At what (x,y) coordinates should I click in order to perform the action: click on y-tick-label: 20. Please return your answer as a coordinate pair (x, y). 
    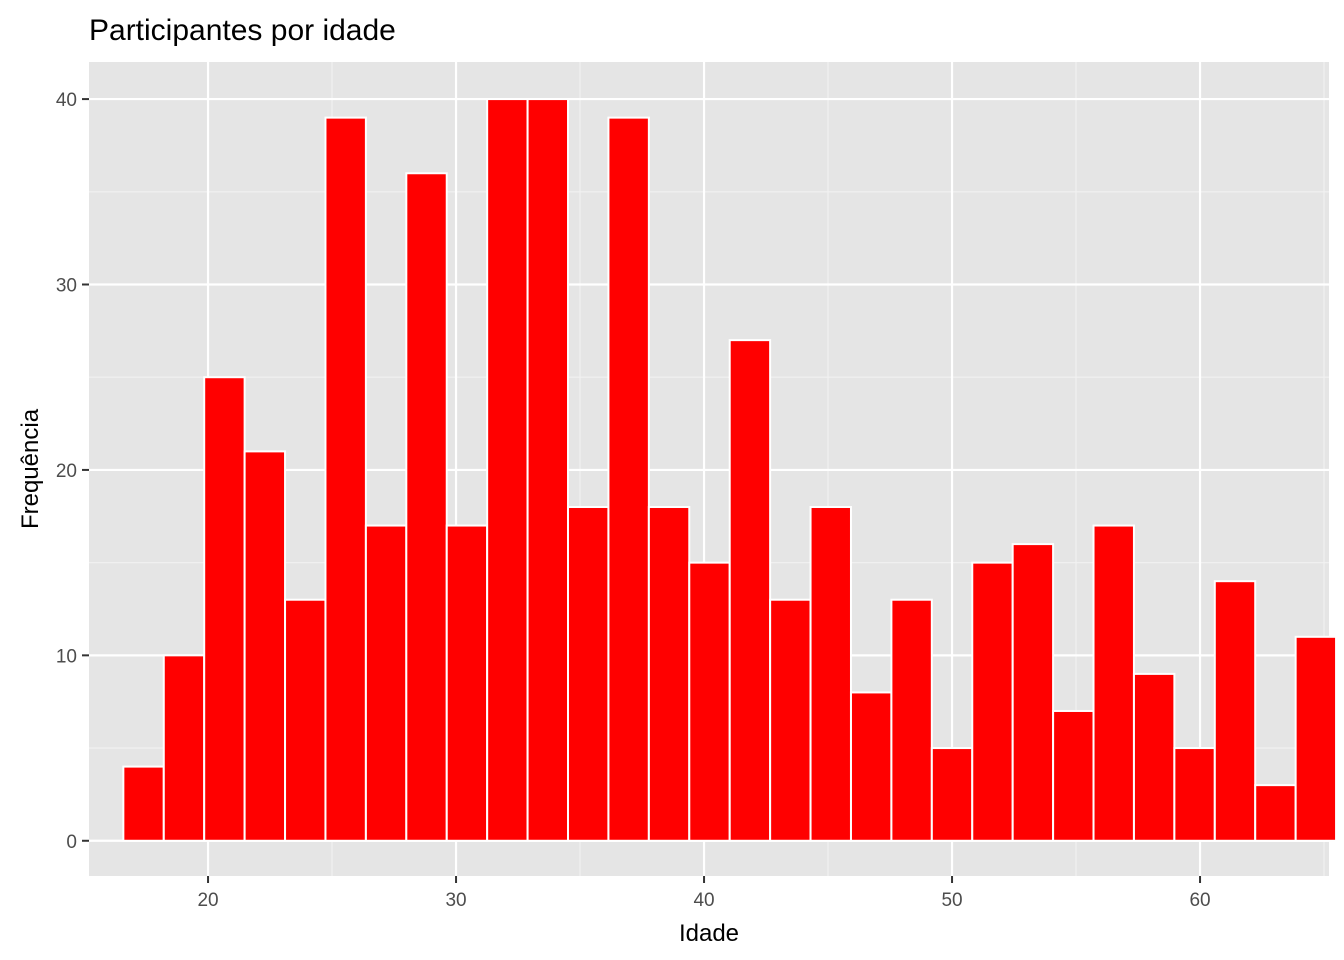
    Looking at the image, I should click on (66, 471).